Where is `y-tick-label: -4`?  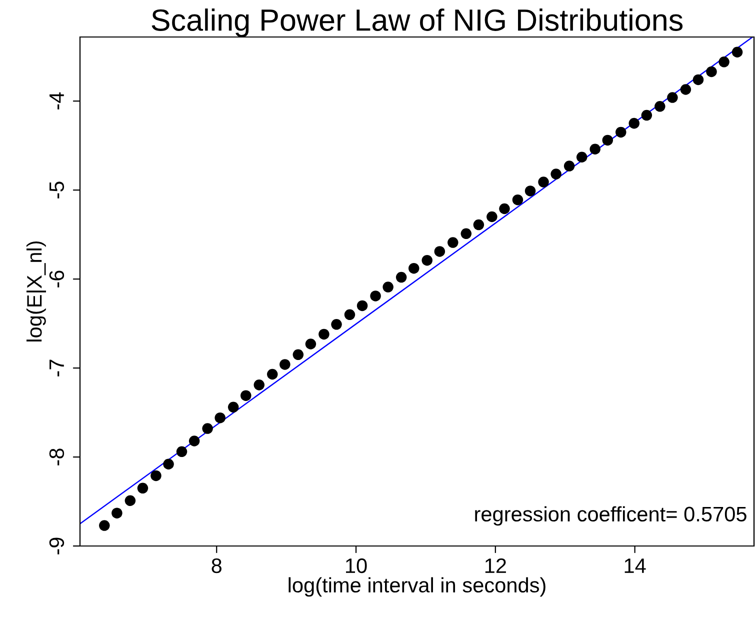
y-tick-label: -4 is located at coordinates (57, 101).